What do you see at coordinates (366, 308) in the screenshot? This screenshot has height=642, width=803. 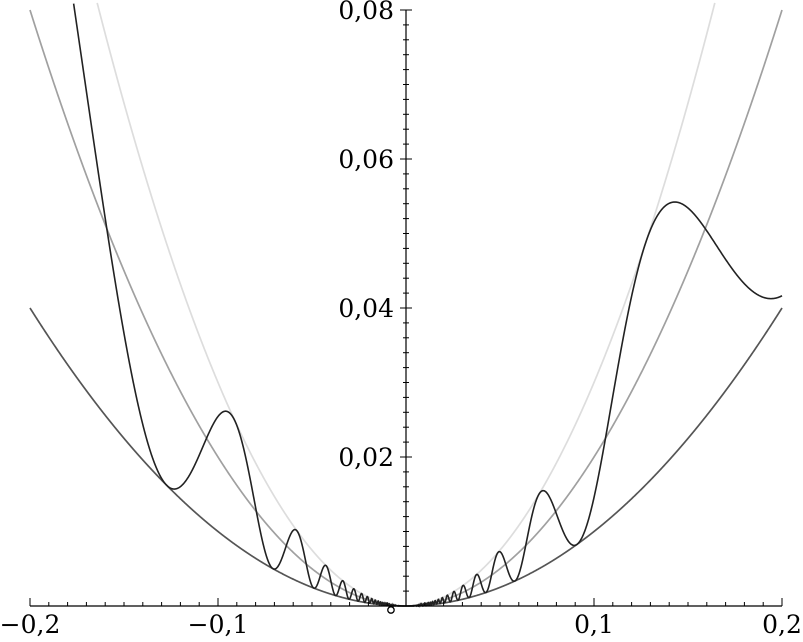 I see `y-tick-label: 0,04` at bounding box center [366, 308].